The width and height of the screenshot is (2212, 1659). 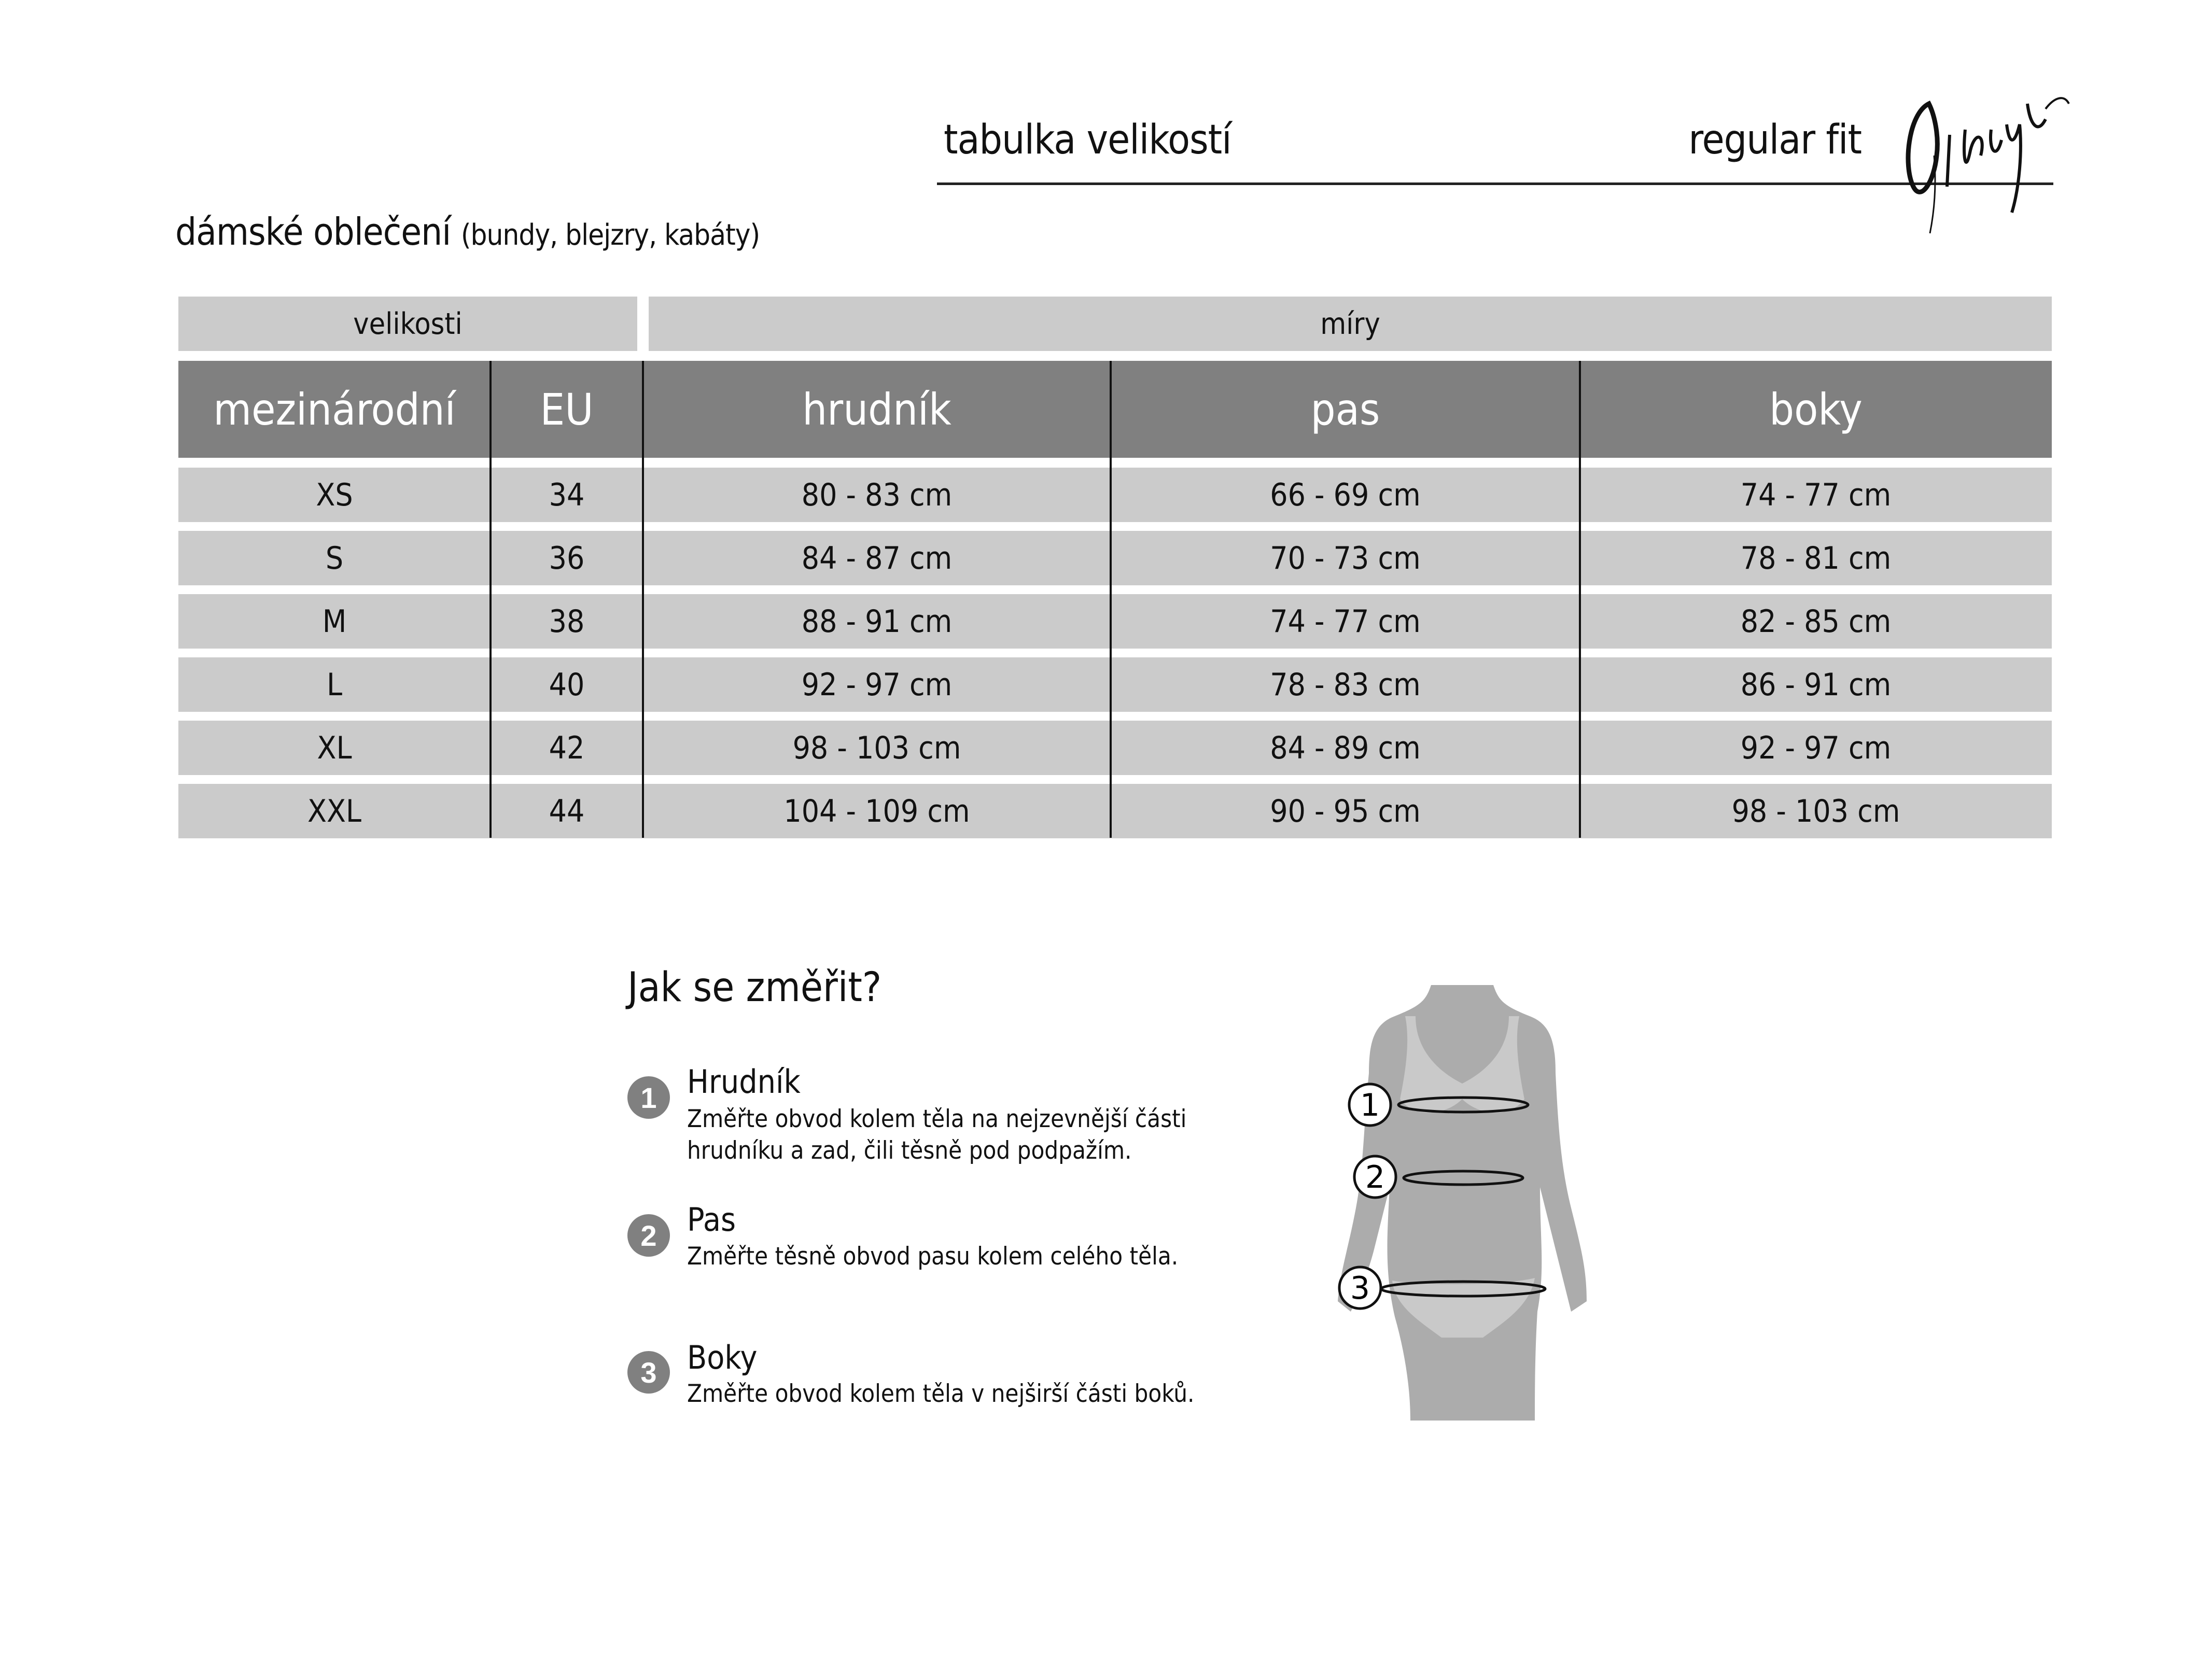 I want to click on column-header-waist: pas, so click(x=1345, y=409).